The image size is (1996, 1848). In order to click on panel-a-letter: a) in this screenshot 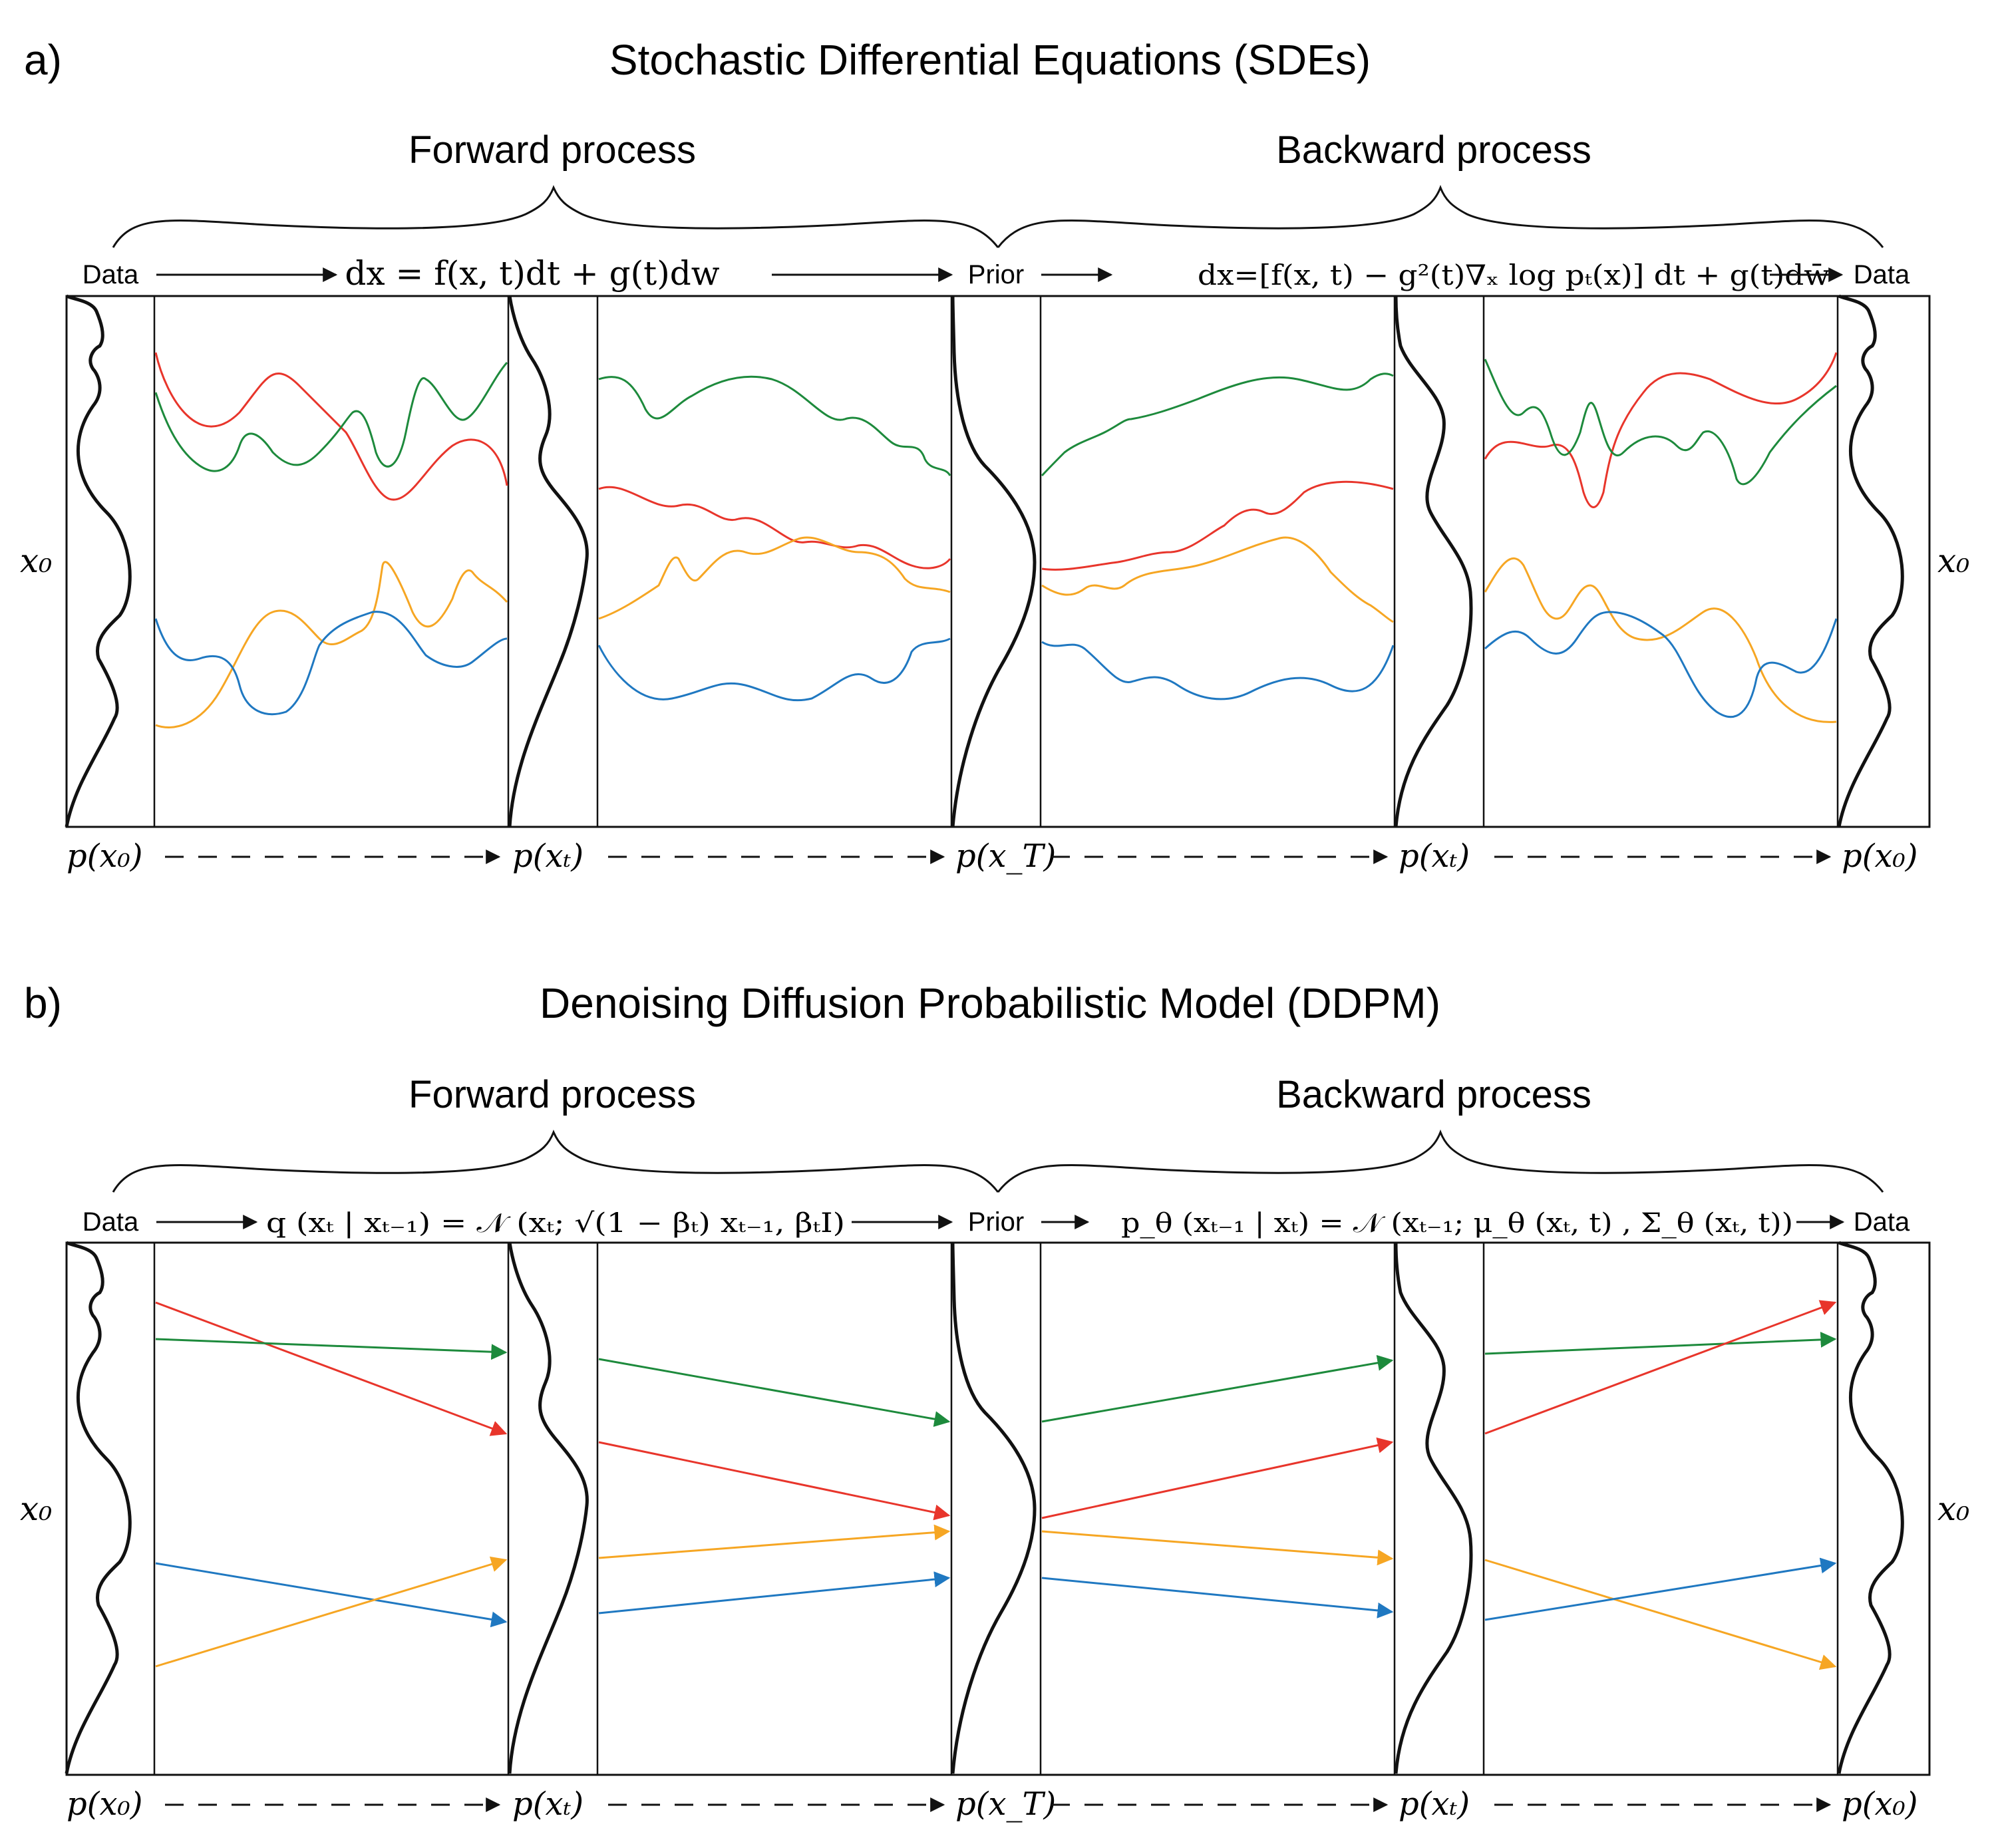, I will do `click(43, 60)`.